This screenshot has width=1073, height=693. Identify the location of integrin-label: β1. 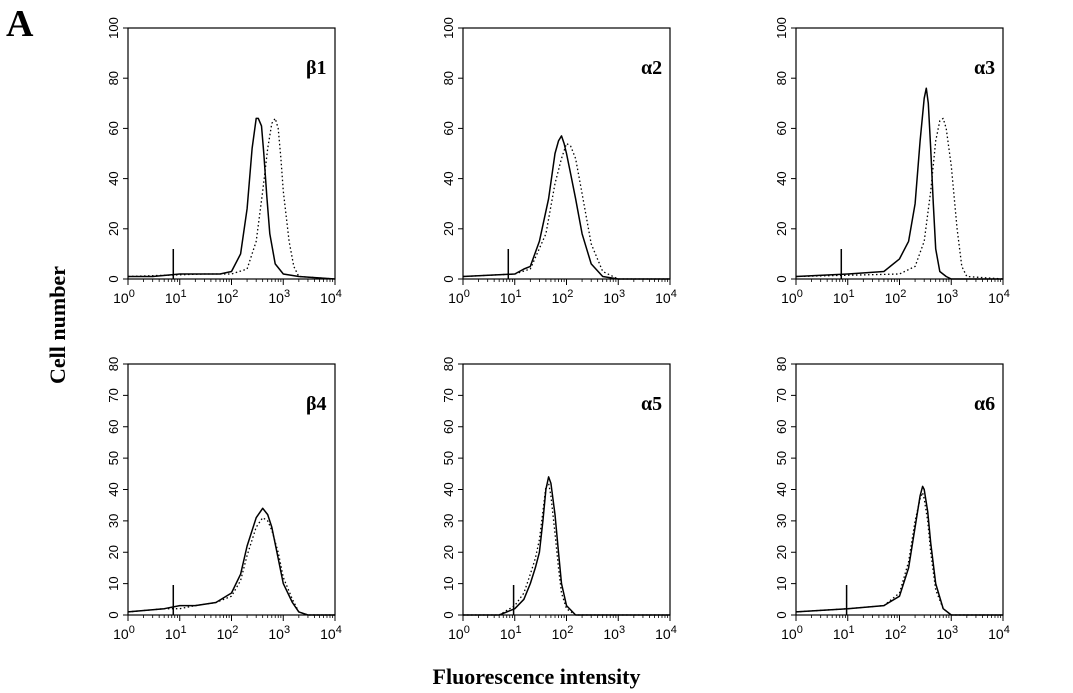
(316, 68).